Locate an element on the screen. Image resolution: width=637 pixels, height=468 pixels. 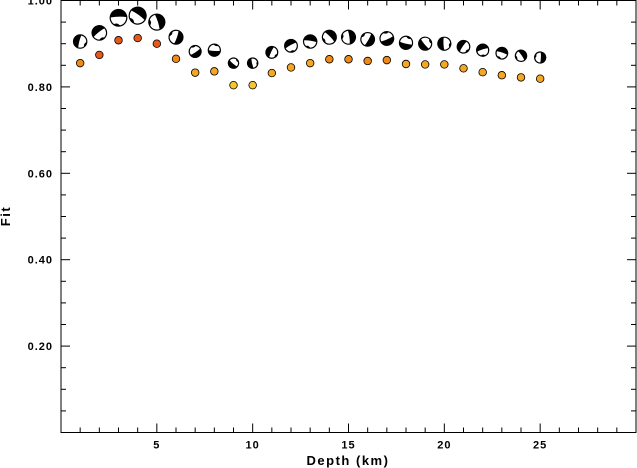
y-axis-title: Fit is located at coordinates (6, 216).